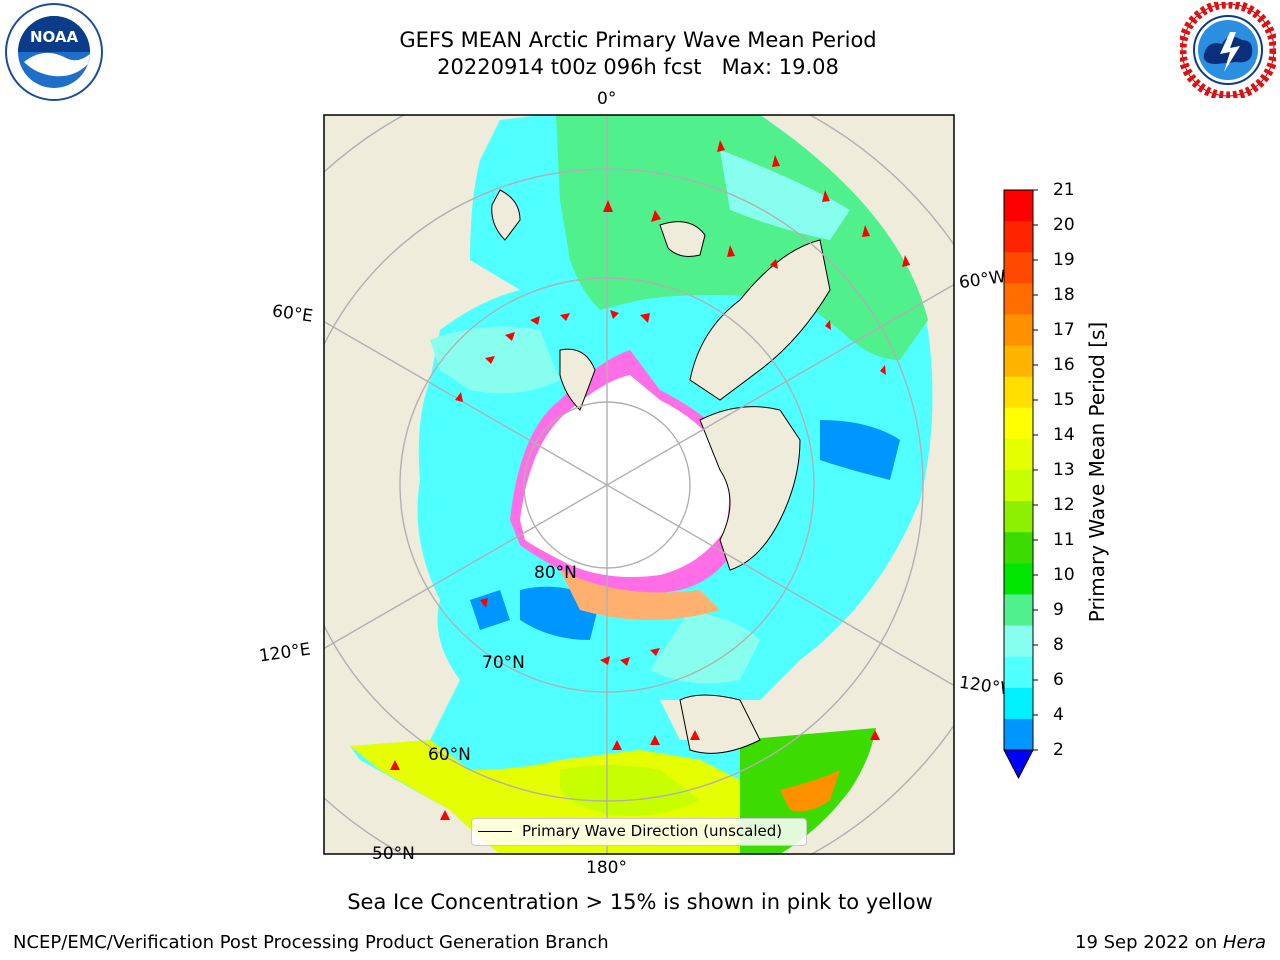 The image size is (1280, 960). Describe the element at coordinates (720, 724) in the screenshot. I see `alaska` at that location.